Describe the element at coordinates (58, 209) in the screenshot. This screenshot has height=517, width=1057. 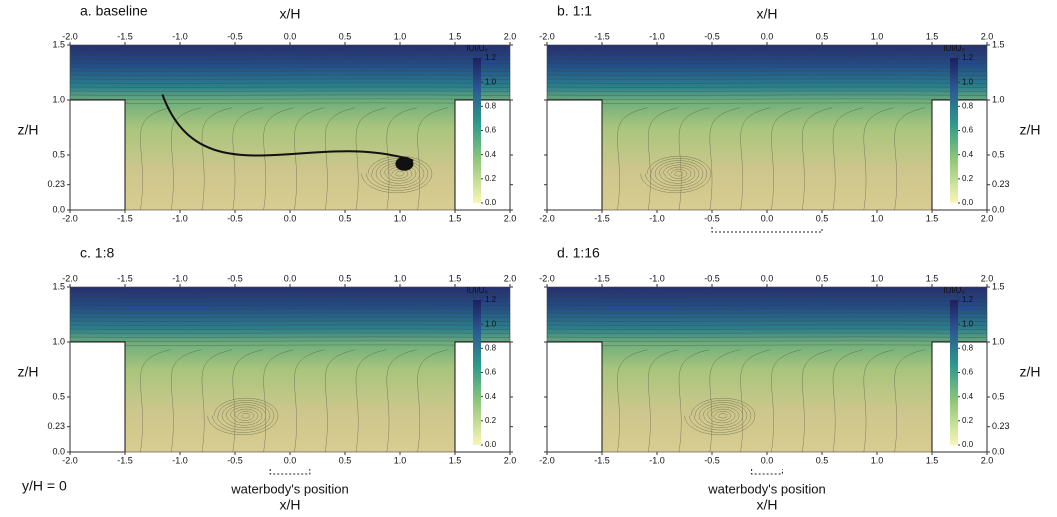
I see `y-tick-label: 0.0` at that location.